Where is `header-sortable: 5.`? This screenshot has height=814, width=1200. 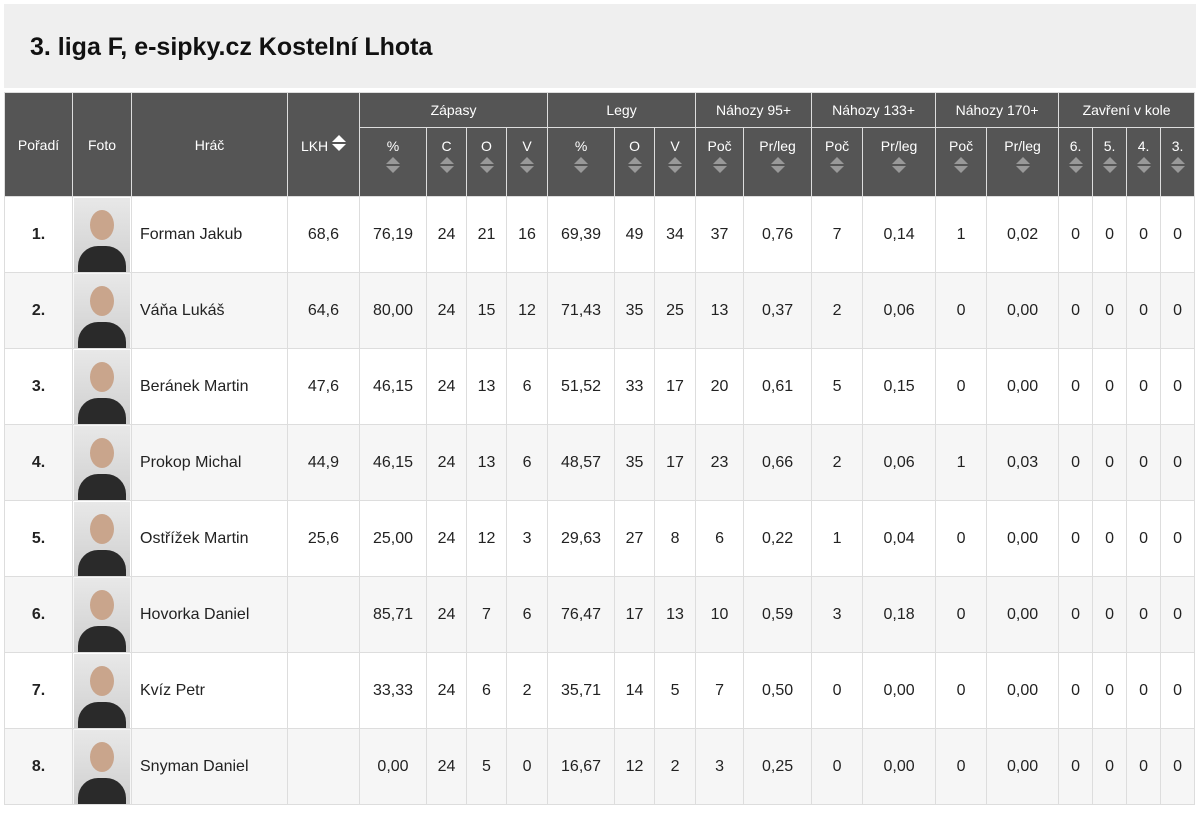
header-sortable: 5. is located at coordinates (1110, 162).